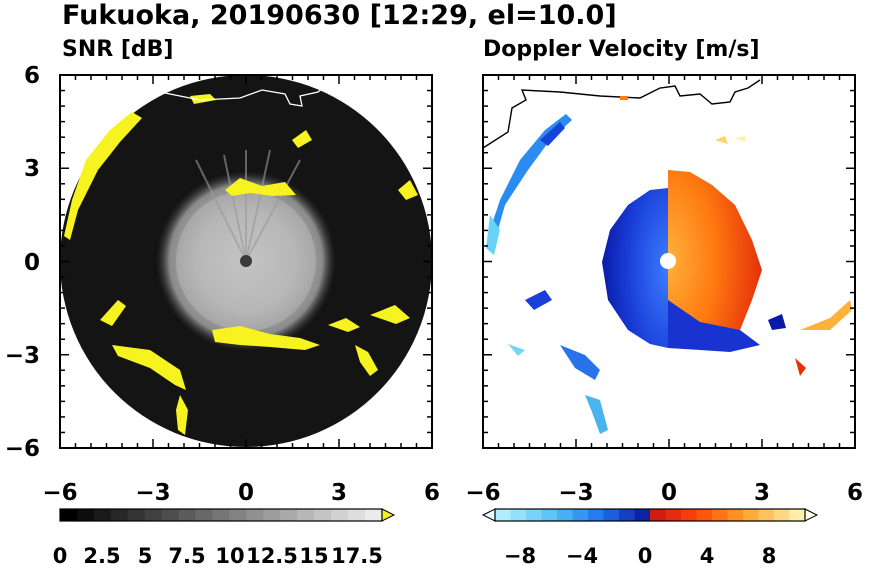 This screenshot has height=570, width=870. Describe the element at coordinates (488, 515) in the screenshot. I see `doppler-colorbar-under-arrow` at that location.